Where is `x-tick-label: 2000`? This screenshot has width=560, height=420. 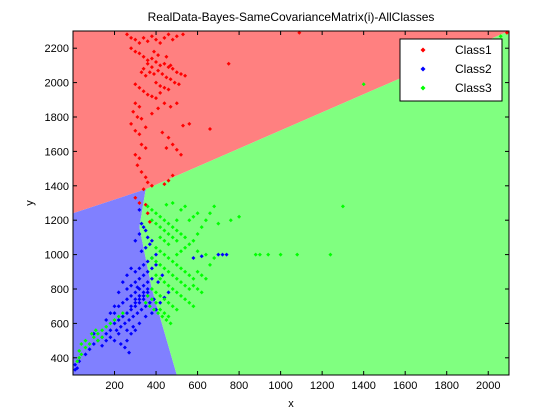
x-tick-label: 2000 is located at coordinates (488, 386).